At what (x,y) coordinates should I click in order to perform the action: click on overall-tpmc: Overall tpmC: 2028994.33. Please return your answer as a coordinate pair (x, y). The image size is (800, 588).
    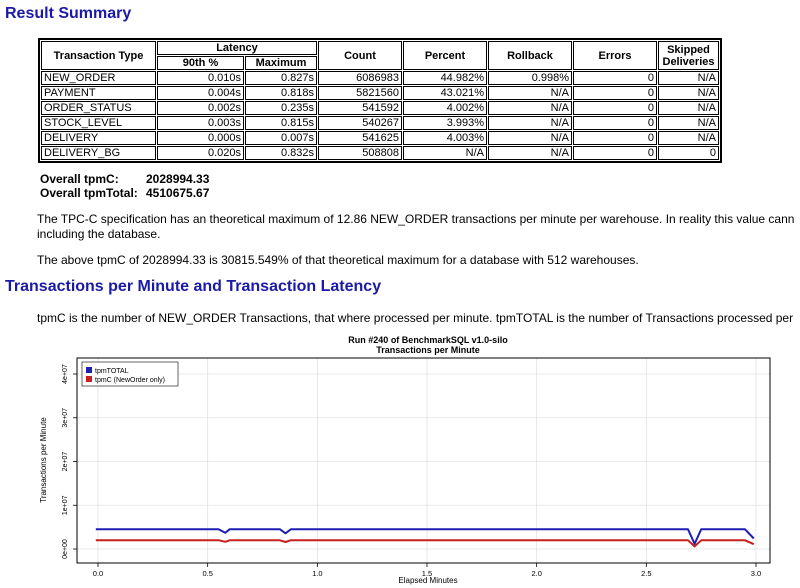
    Looking at the image, I should click on (124, 179).